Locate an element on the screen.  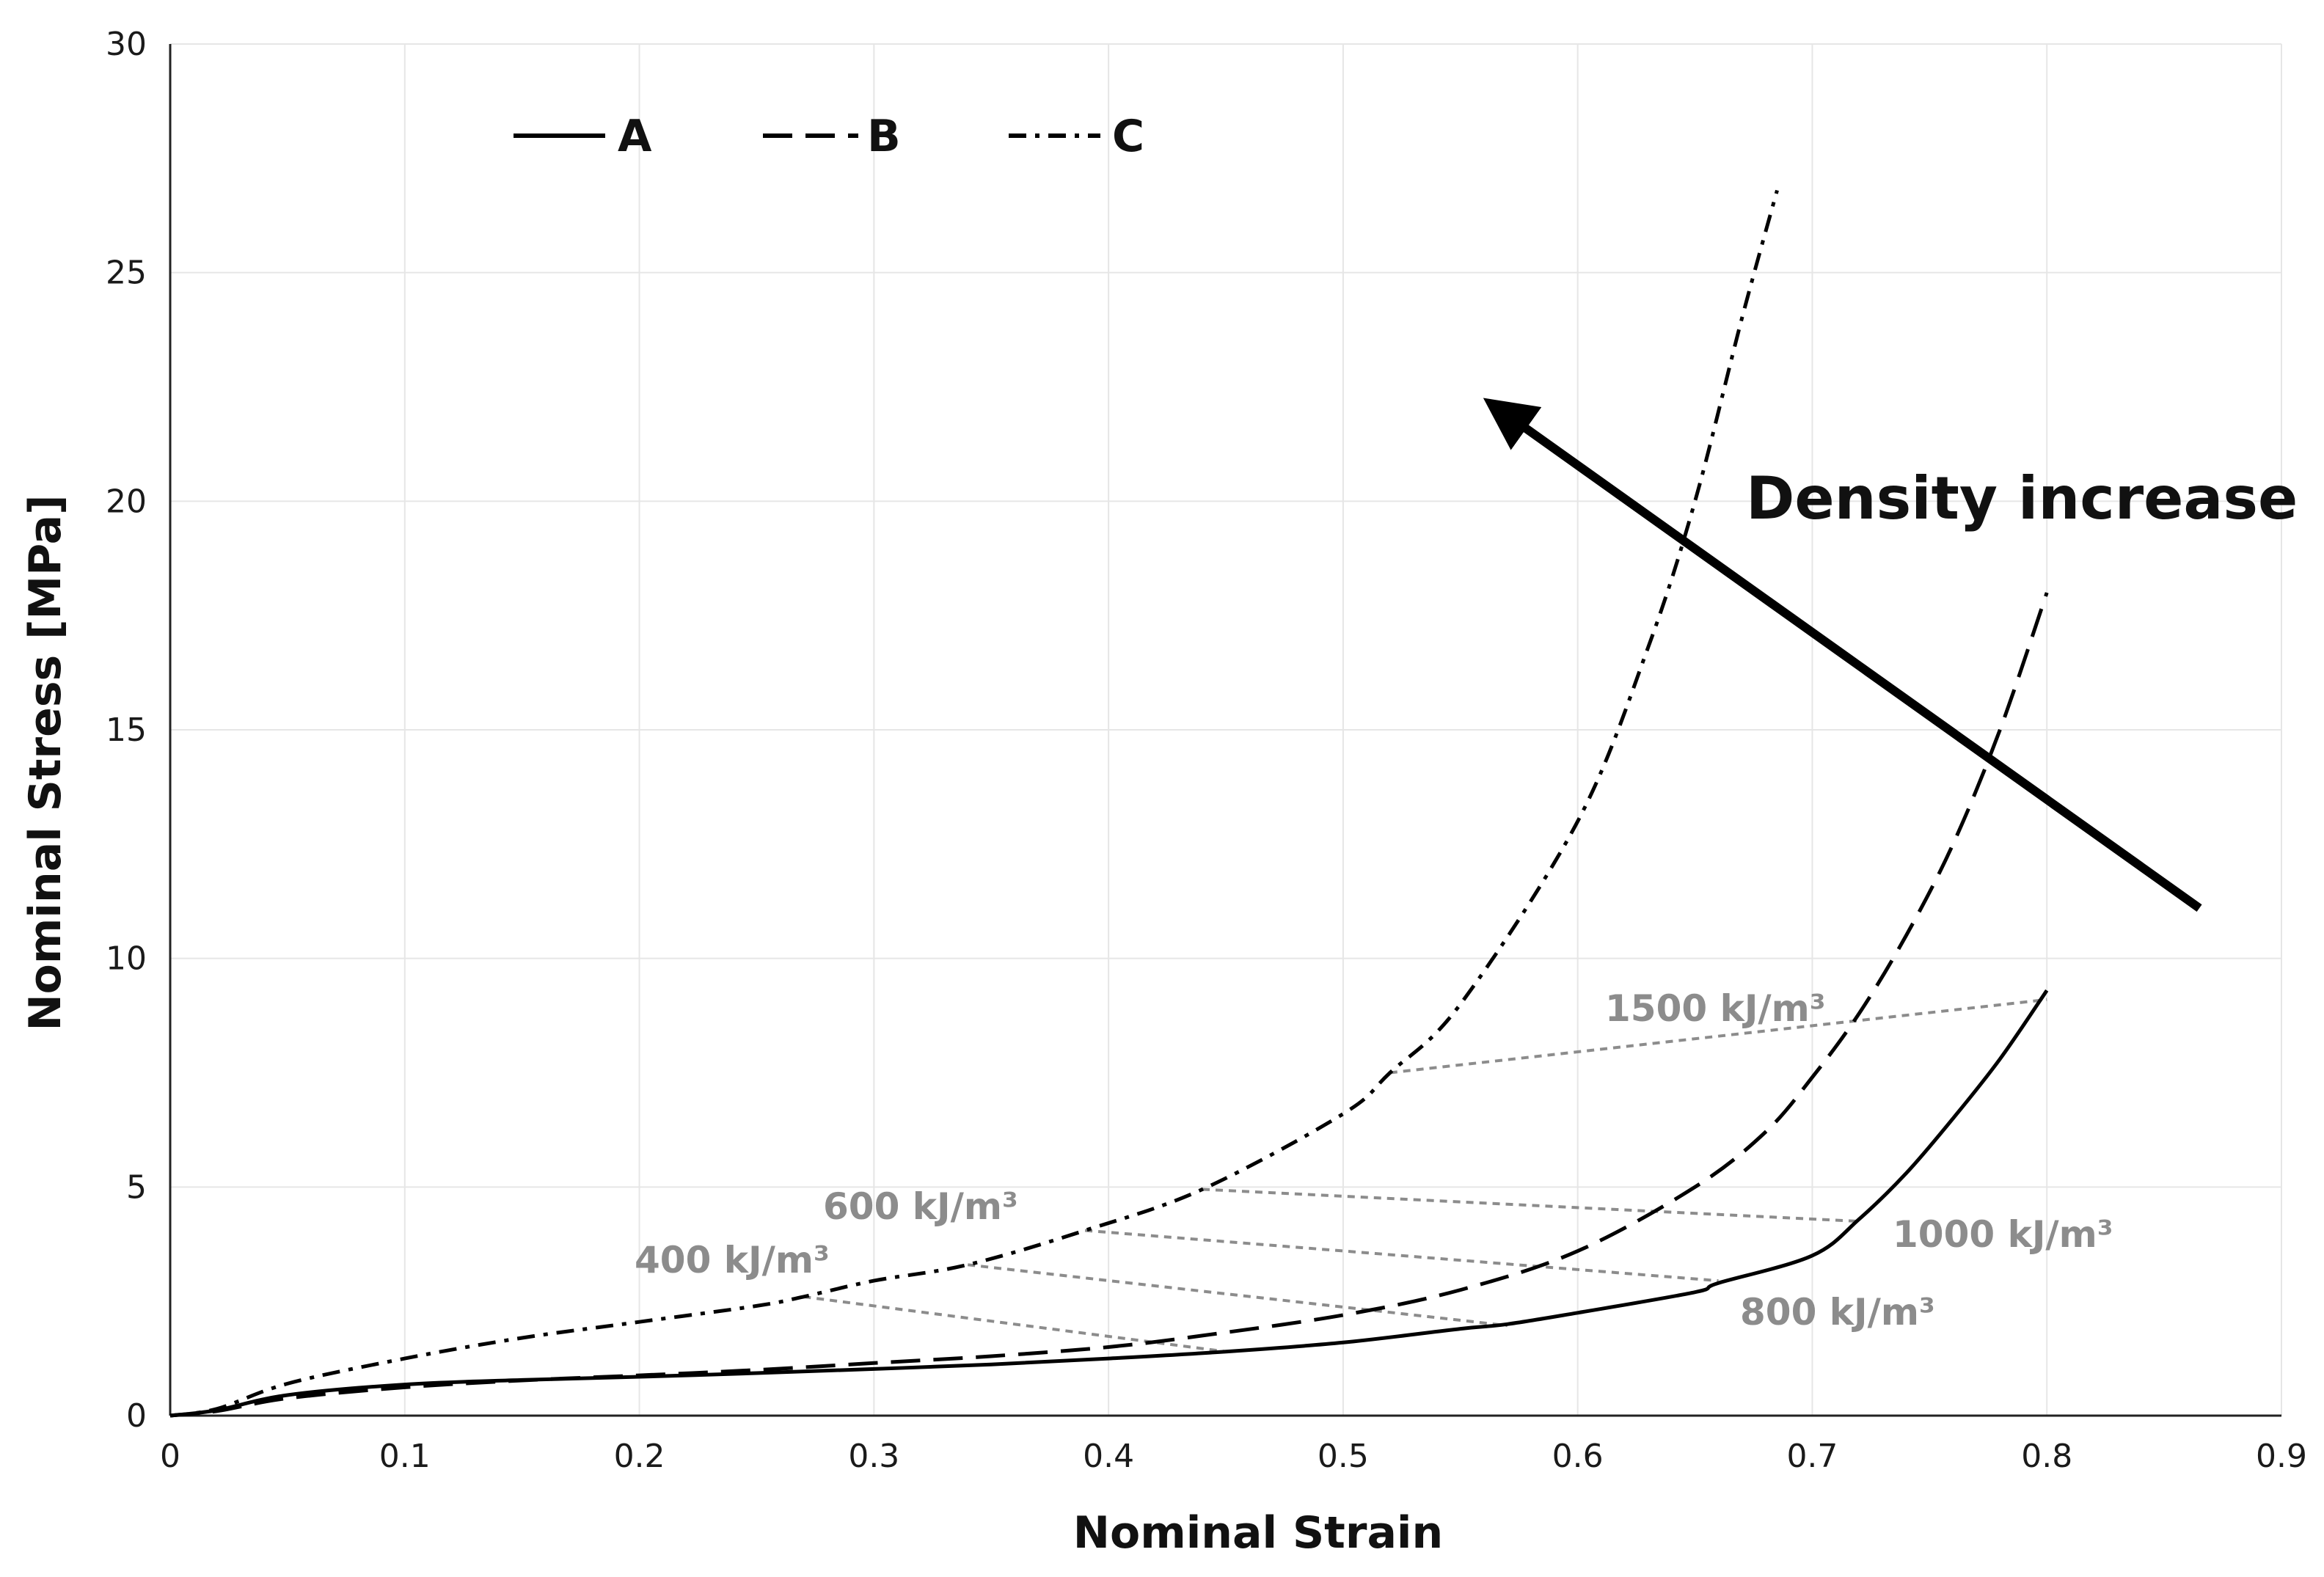
legend-label-a: A is located at coordinates (635, 137).